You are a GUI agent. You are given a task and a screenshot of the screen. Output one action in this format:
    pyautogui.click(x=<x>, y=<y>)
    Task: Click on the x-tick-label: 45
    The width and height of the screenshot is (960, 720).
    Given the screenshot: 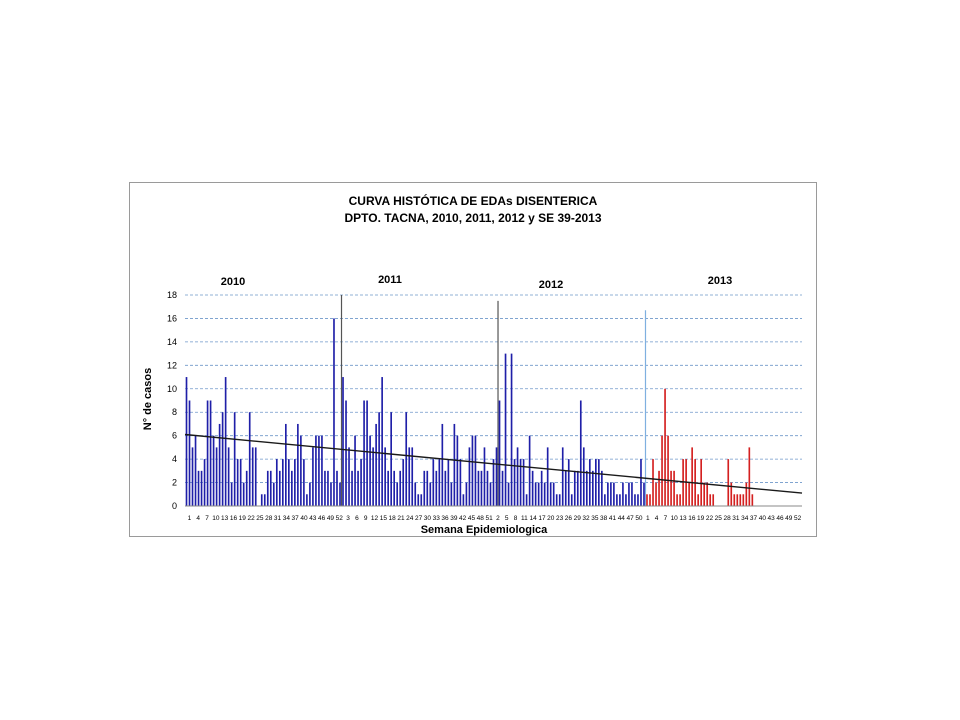 What is the action you would take?
    pyautogui.click(x=472, y=518)
    